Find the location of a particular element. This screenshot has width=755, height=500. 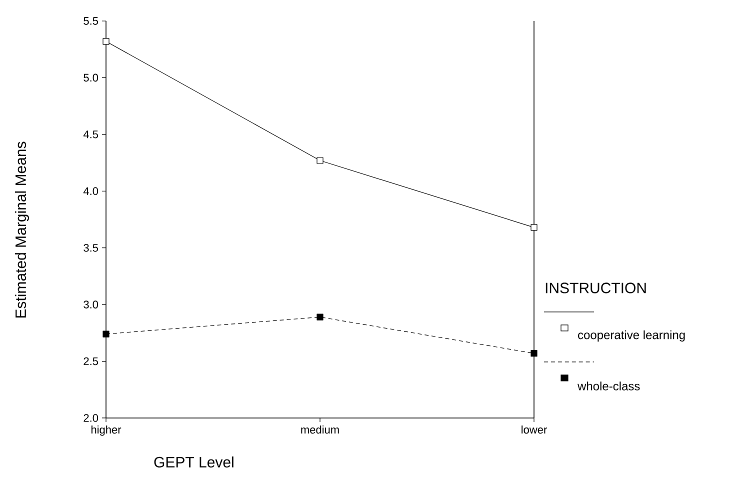

y-tick-label: 2.0 is located at coordinates (91, 418).